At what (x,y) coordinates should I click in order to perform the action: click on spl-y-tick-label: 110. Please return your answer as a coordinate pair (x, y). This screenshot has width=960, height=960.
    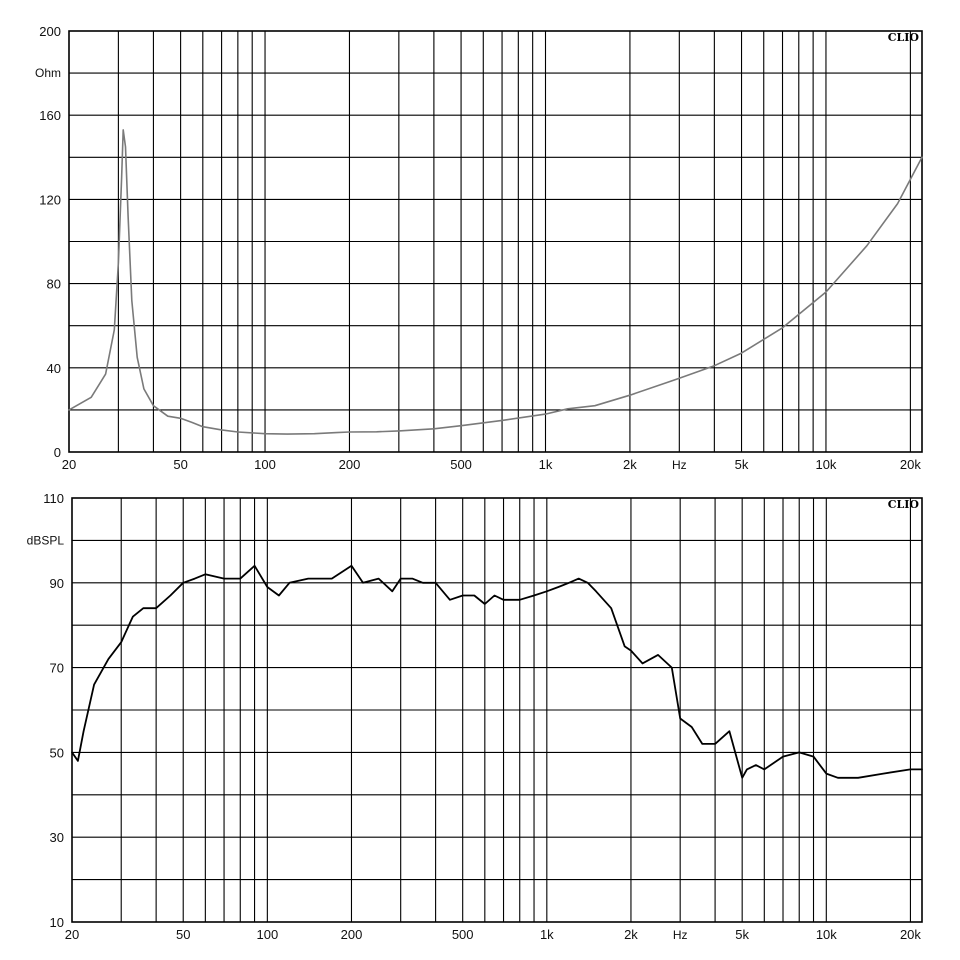
    Looking at the image, I should click on (53, 498).